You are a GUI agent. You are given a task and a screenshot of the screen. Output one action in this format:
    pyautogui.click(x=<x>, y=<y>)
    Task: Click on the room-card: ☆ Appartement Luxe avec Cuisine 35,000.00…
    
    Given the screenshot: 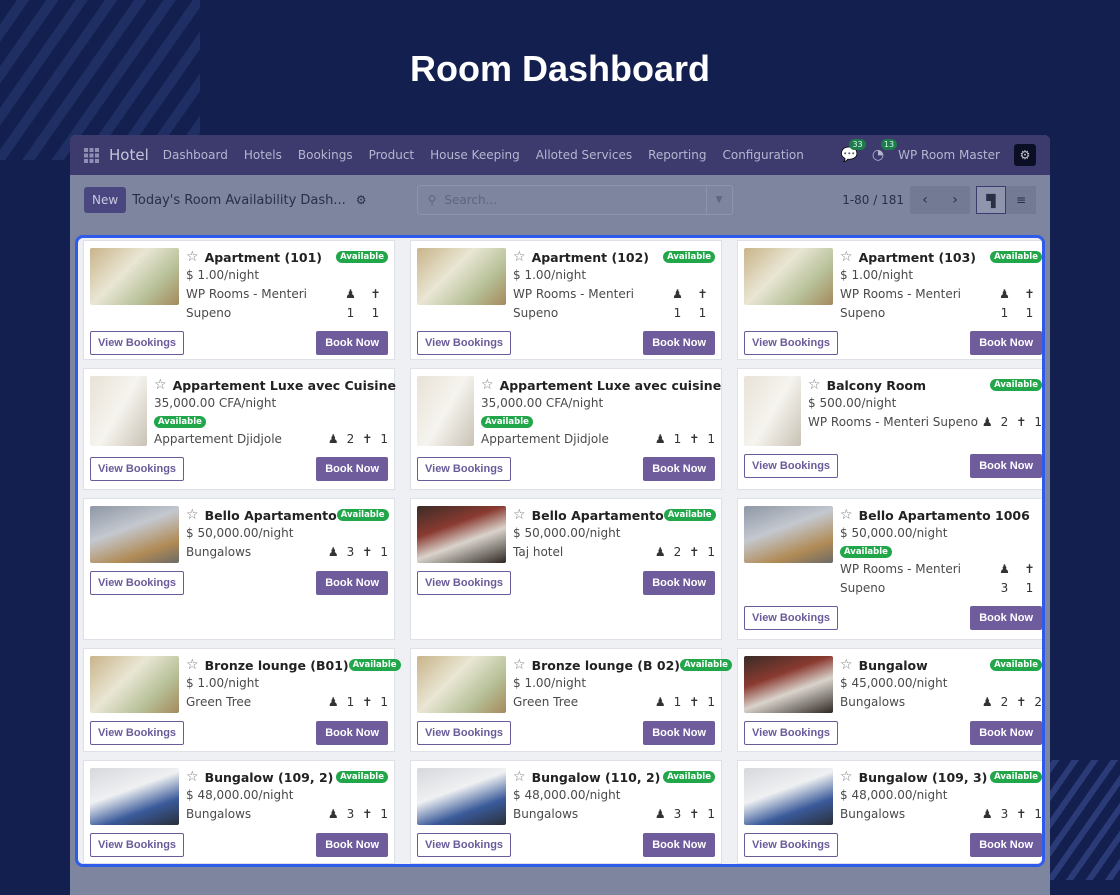 What is the action you would take?
    pyautogui.click(x=239, y=429)
    